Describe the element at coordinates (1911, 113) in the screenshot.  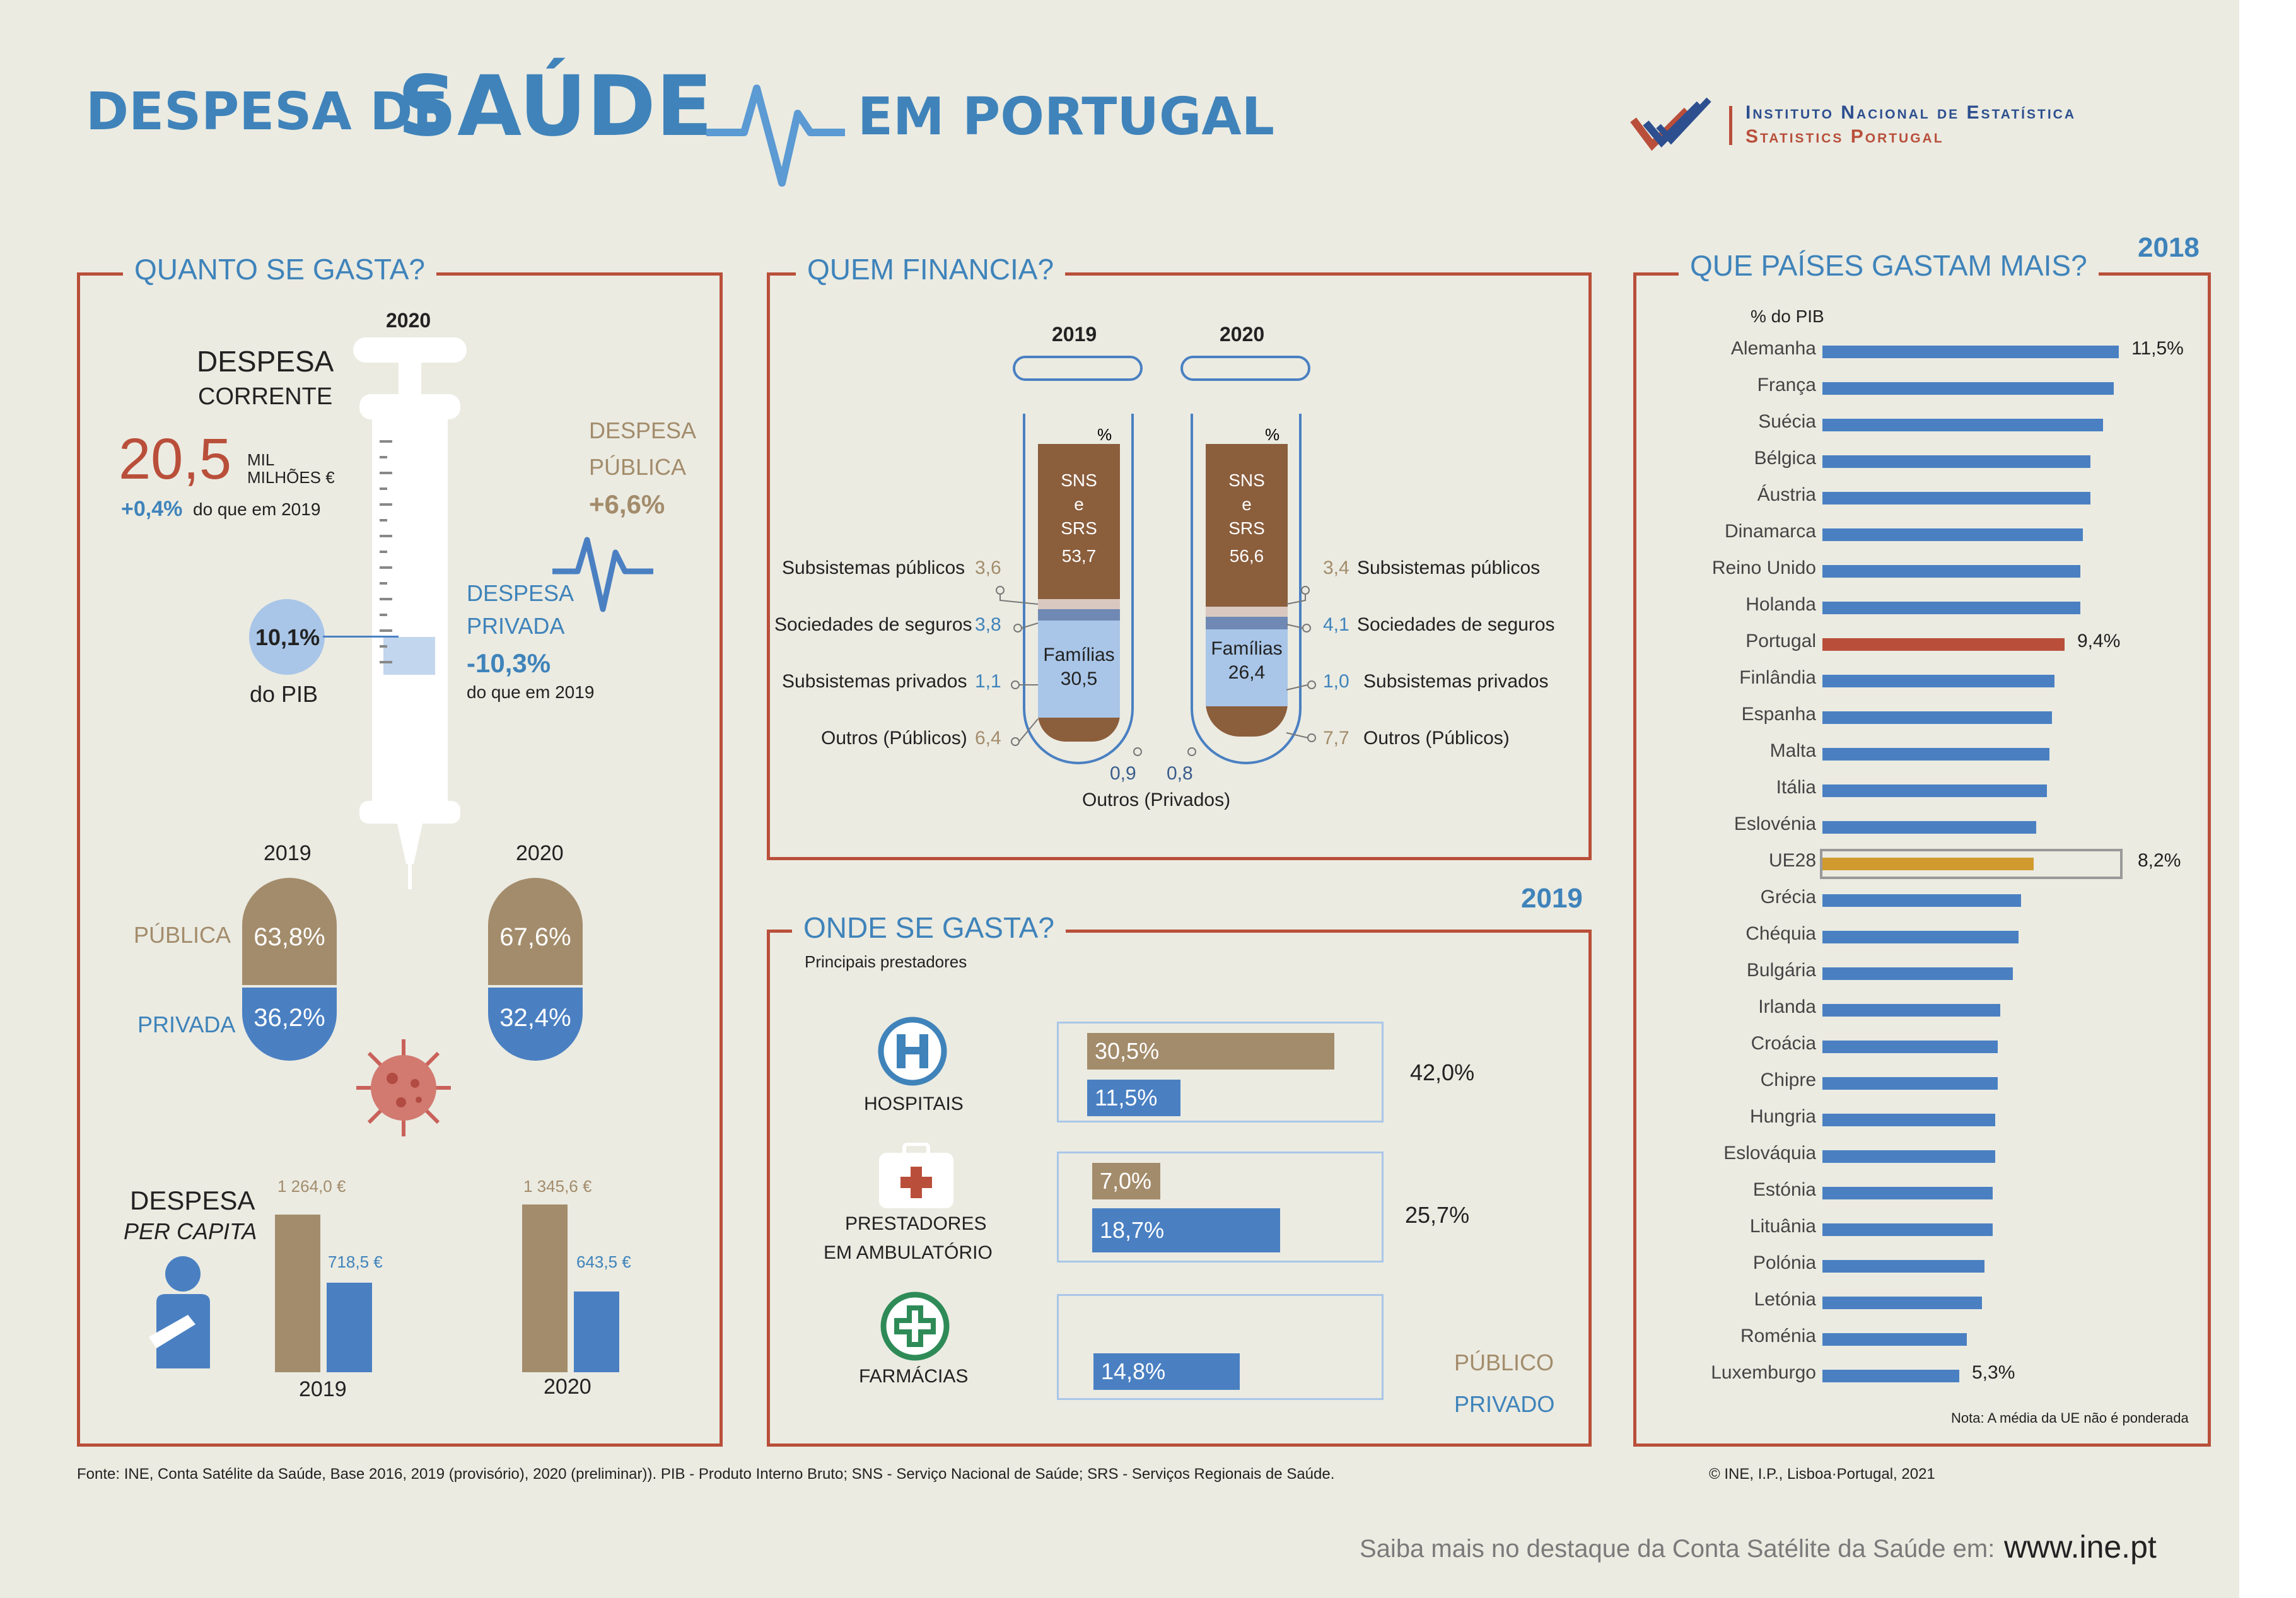
I see `org-name: Instituto Nacional de Estatística` at that location.